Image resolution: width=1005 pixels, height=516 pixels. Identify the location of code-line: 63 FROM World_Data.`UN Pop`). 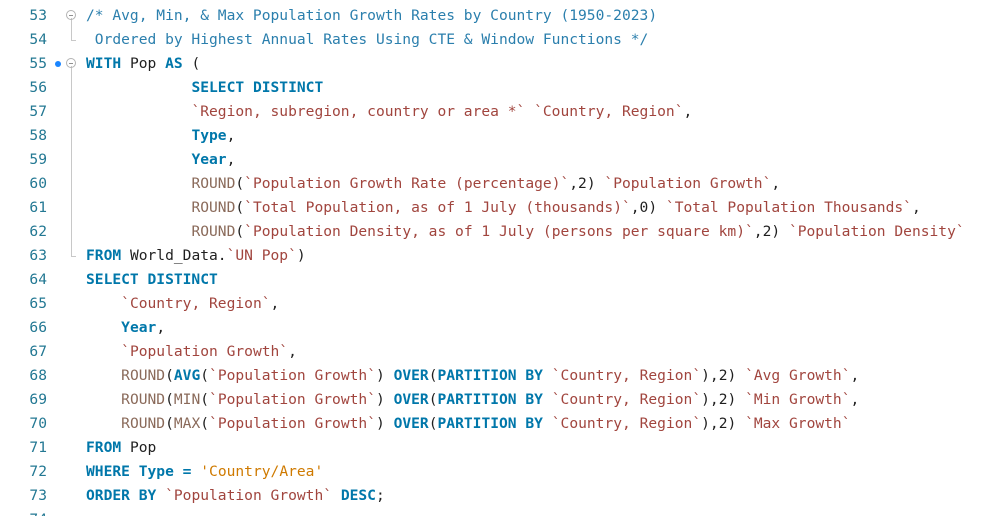
(502, 256).